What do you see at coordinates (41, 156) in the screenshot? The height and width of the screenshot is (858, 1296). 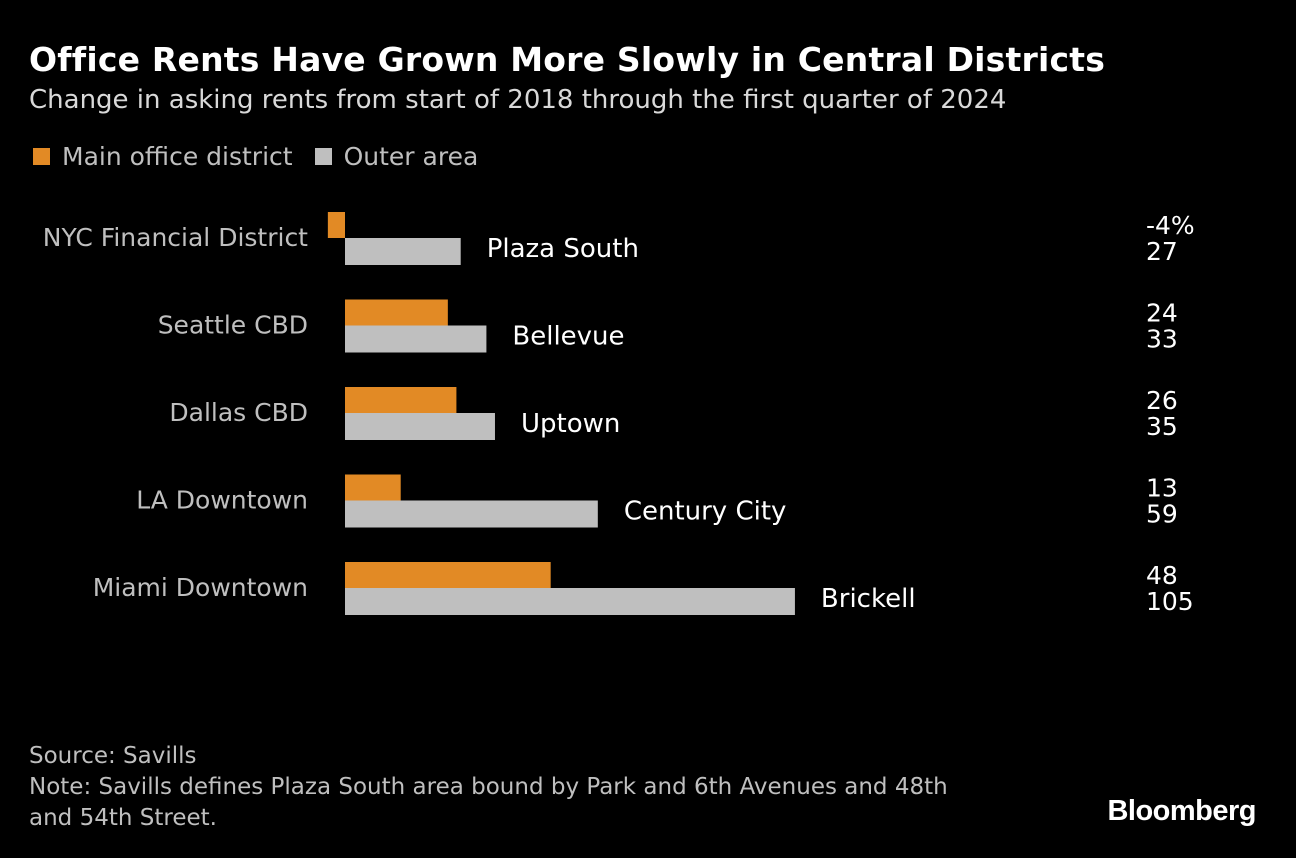 I see `legend-swatch-main` at bounding box center [41, 156].